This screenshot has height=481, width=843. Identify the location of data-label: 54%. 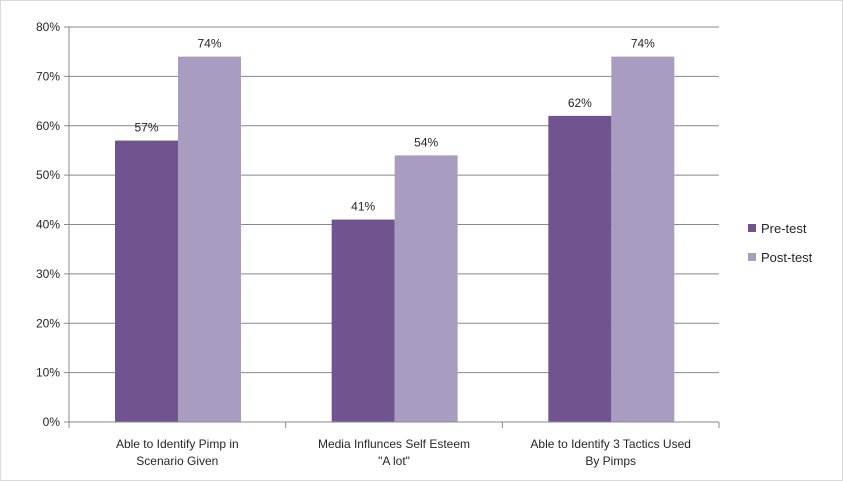
(426, 142).